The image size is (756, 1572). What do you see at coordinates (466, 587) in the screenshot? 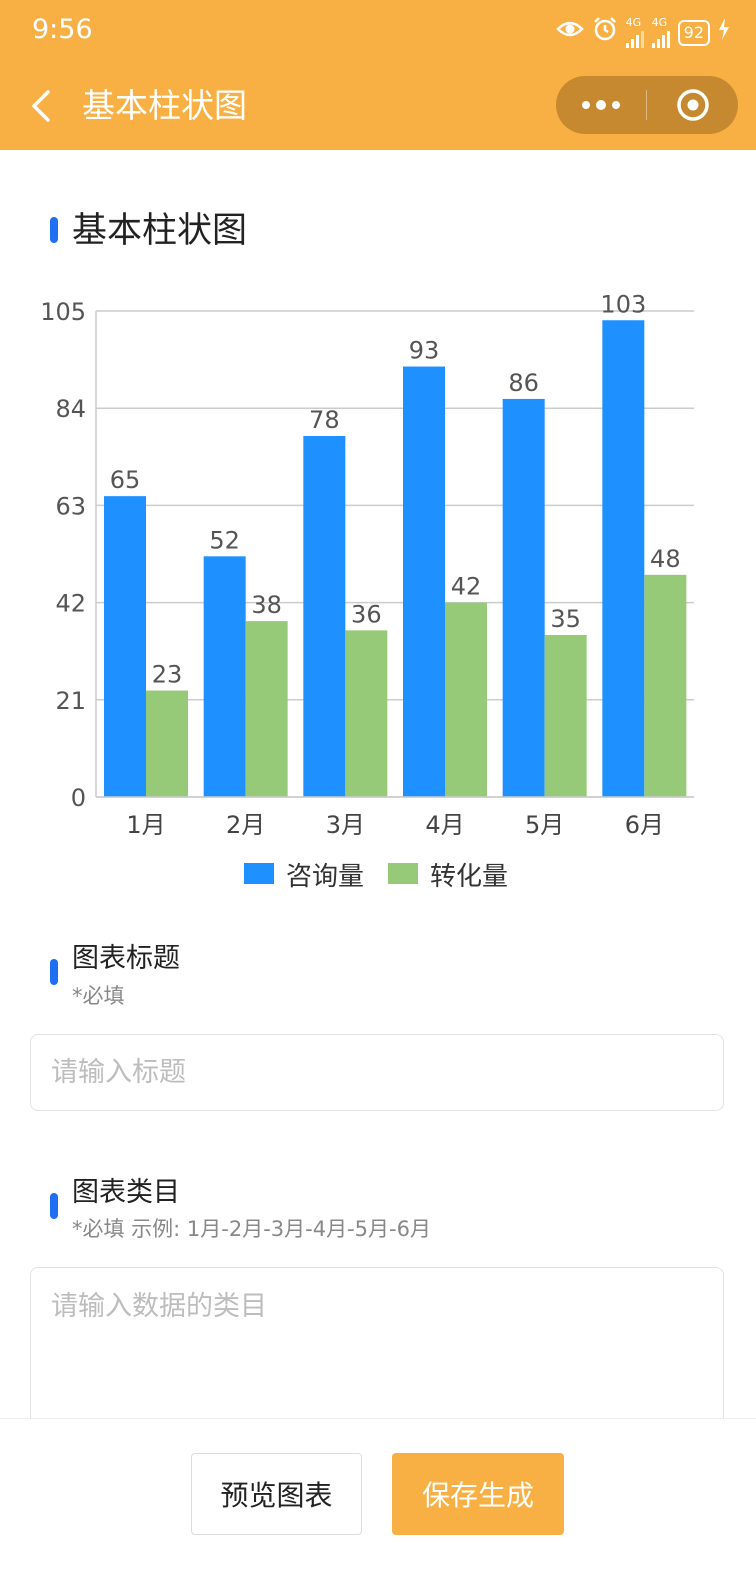
I see `data-label: 42` at bounding box center [466, 587].